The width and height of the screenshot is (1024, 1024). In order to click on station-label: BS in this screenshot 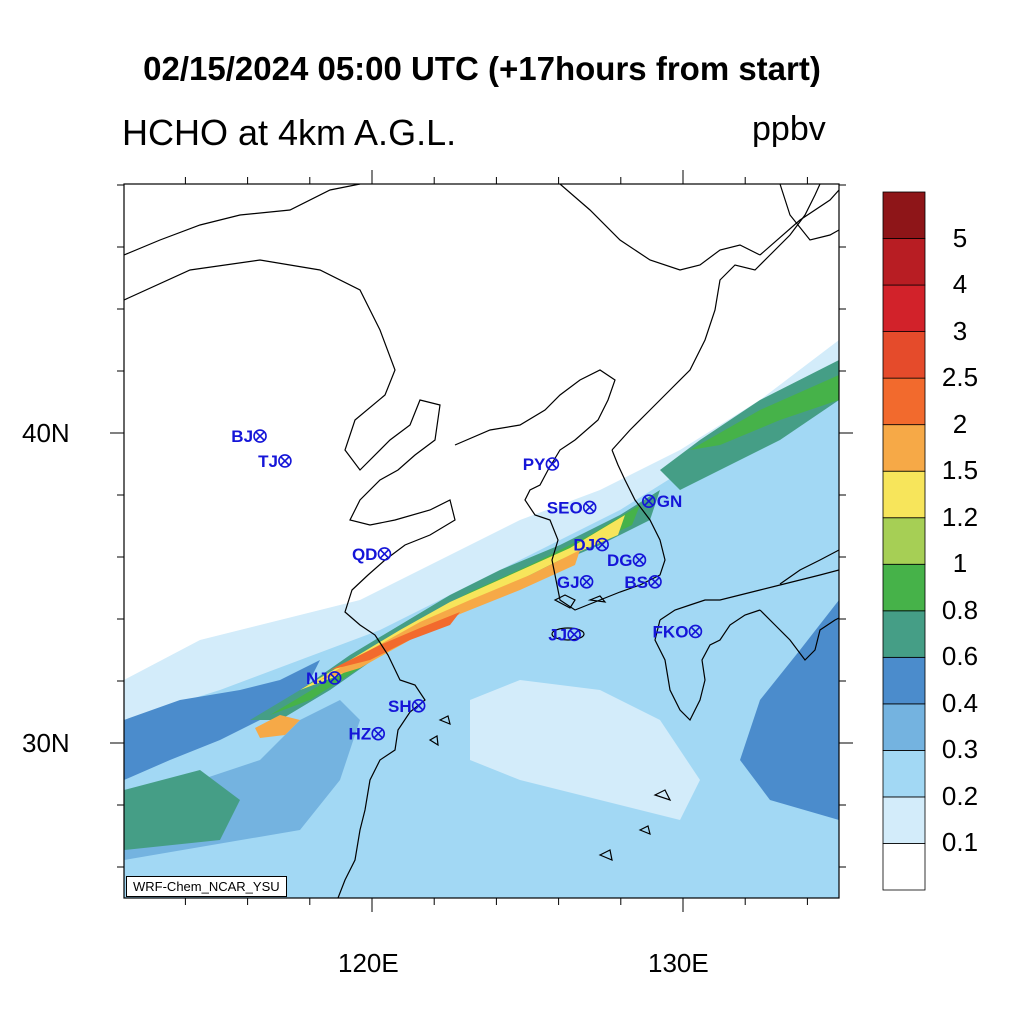, I will do `click(636, 582)`.